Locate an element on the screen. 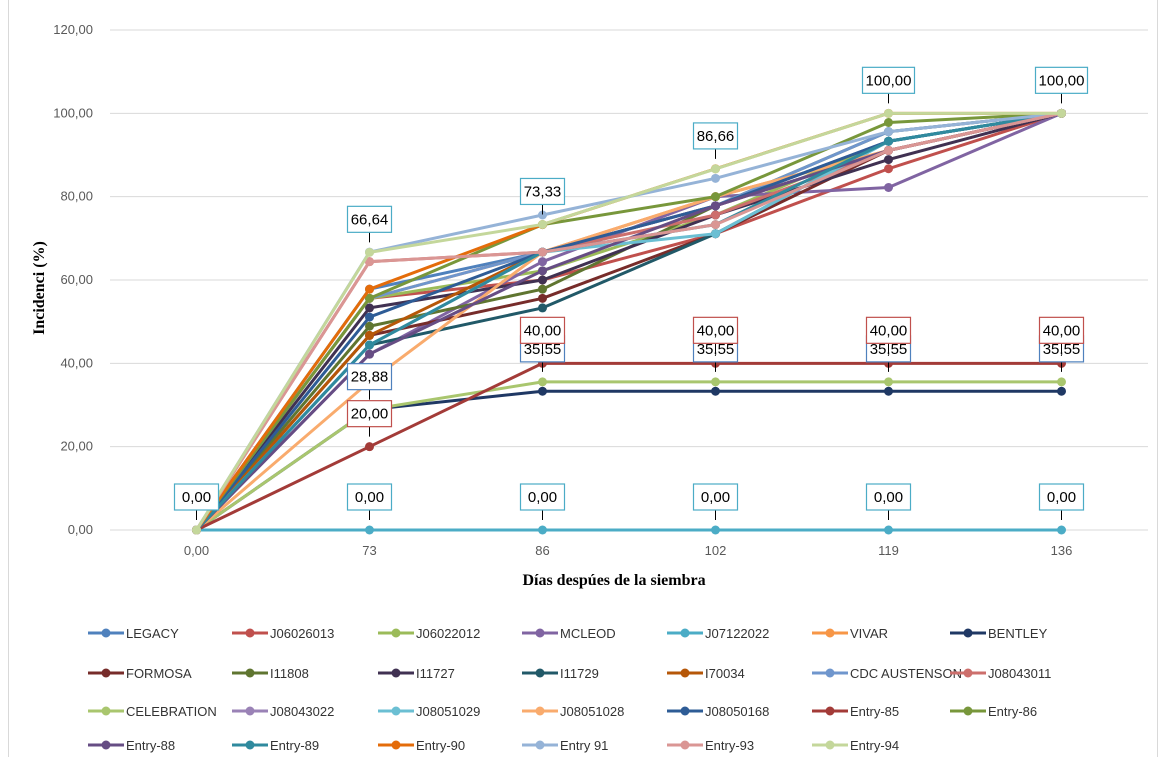 The image size is (1160, 757). x-tick-label: 102 is located at coordinates (716, 550).